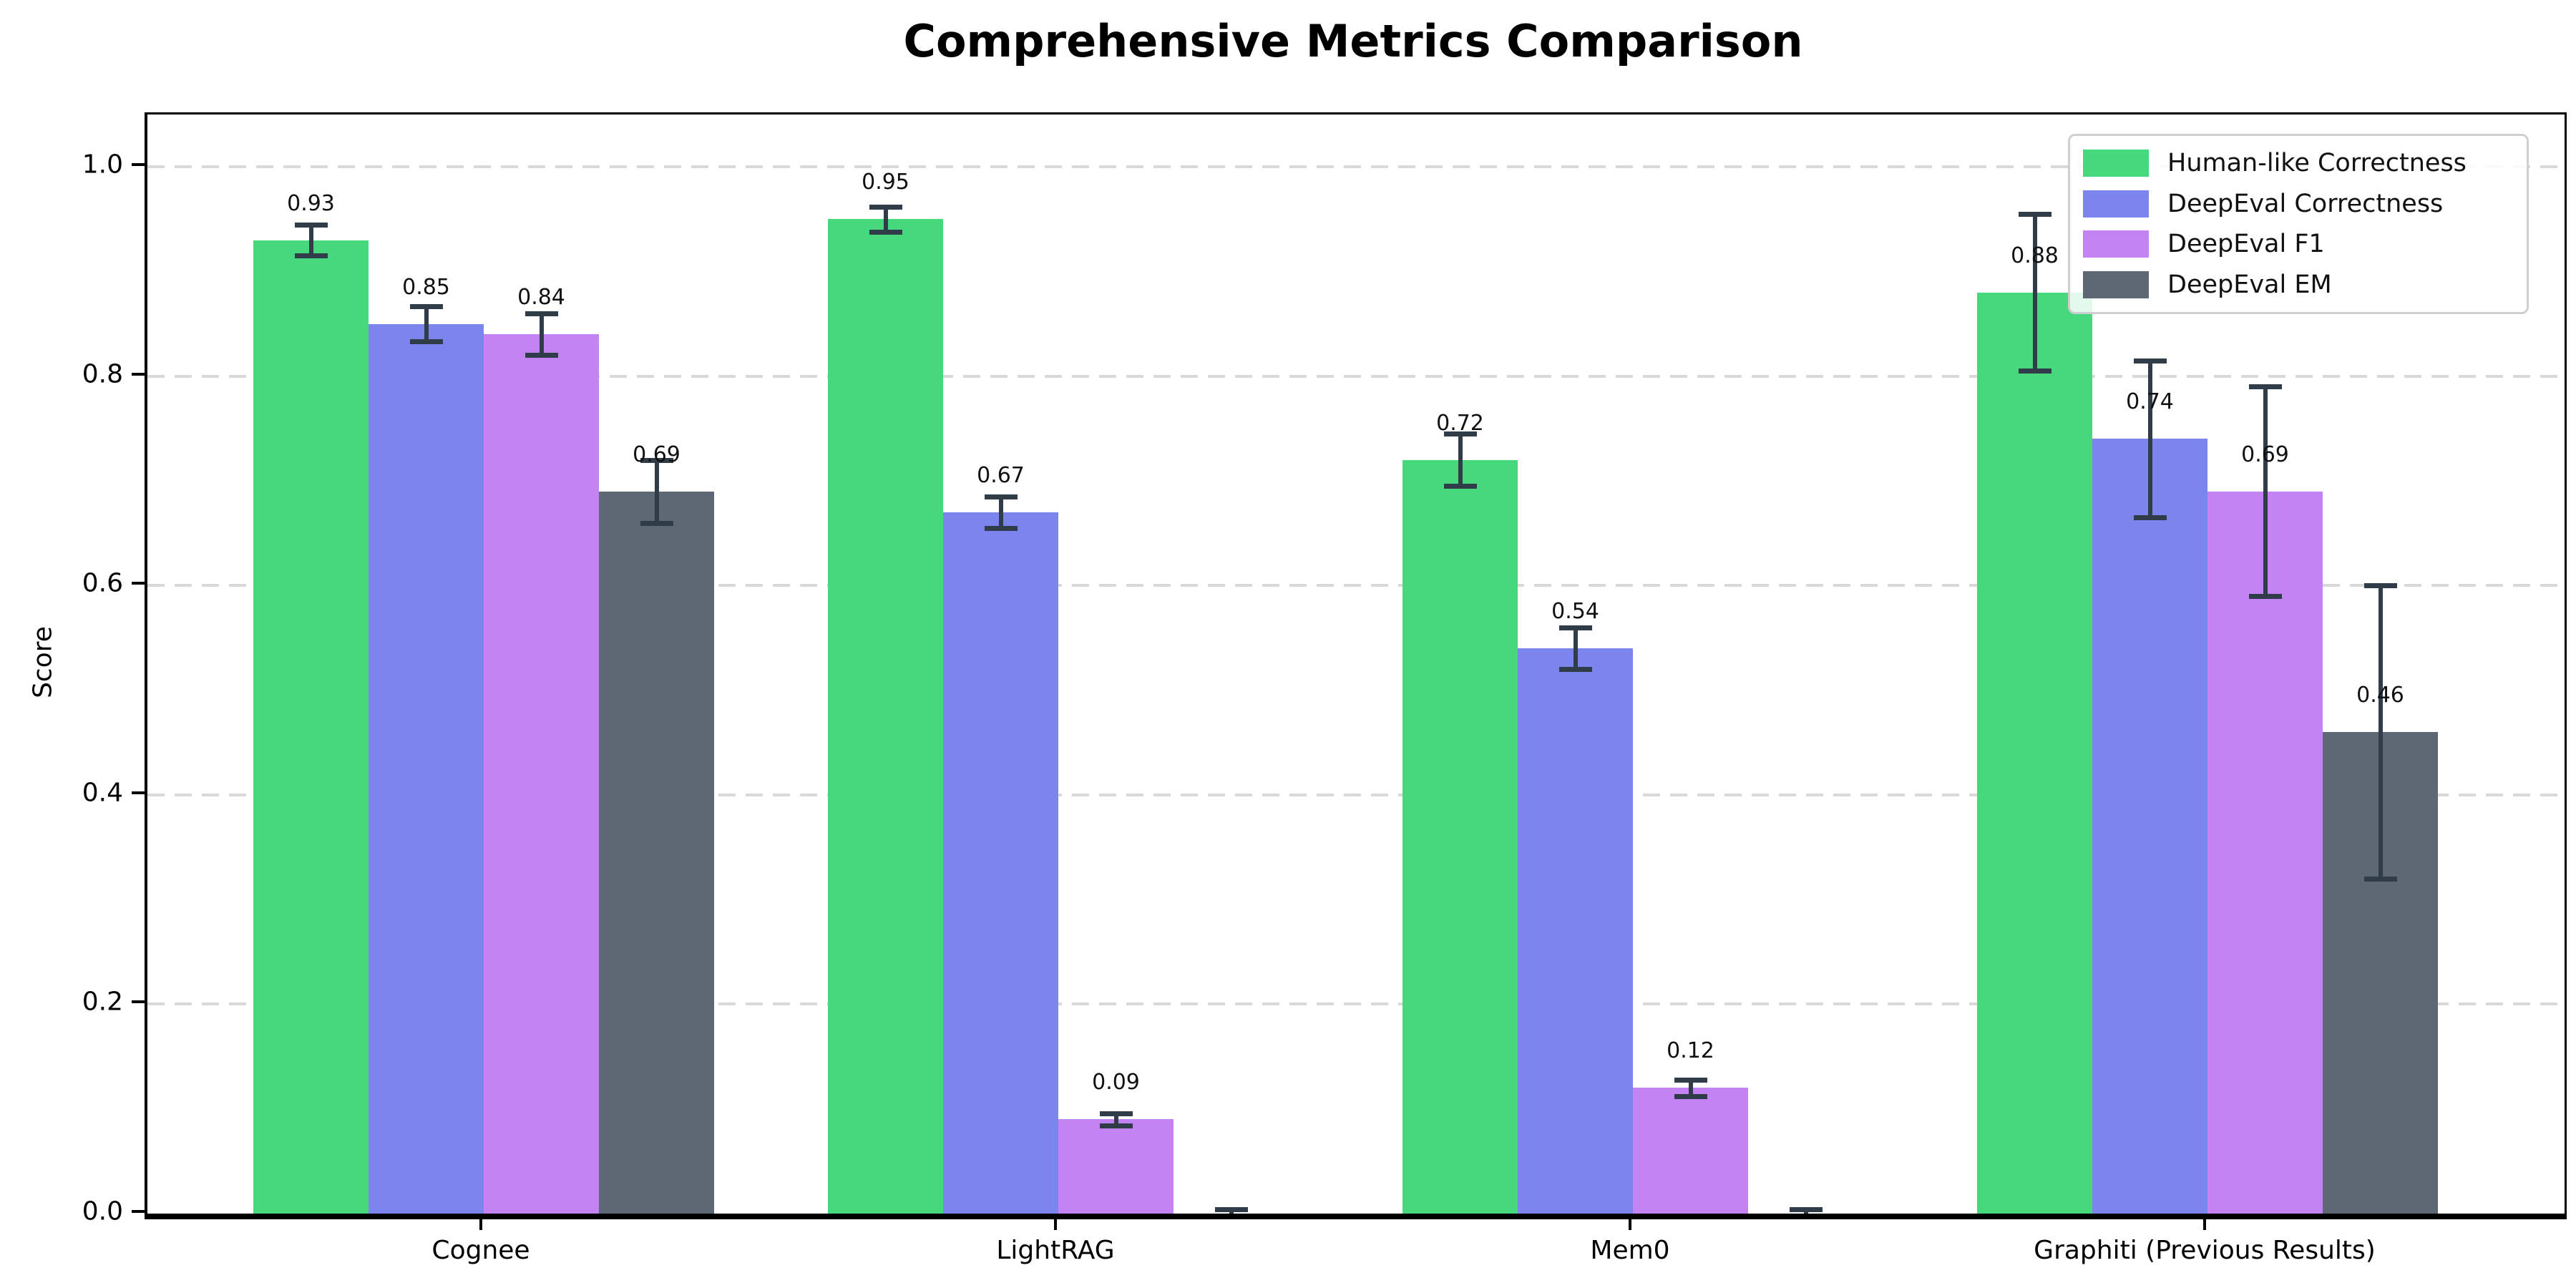  I want to click on legend-item: DeepEval F1, so click(2298, 244).